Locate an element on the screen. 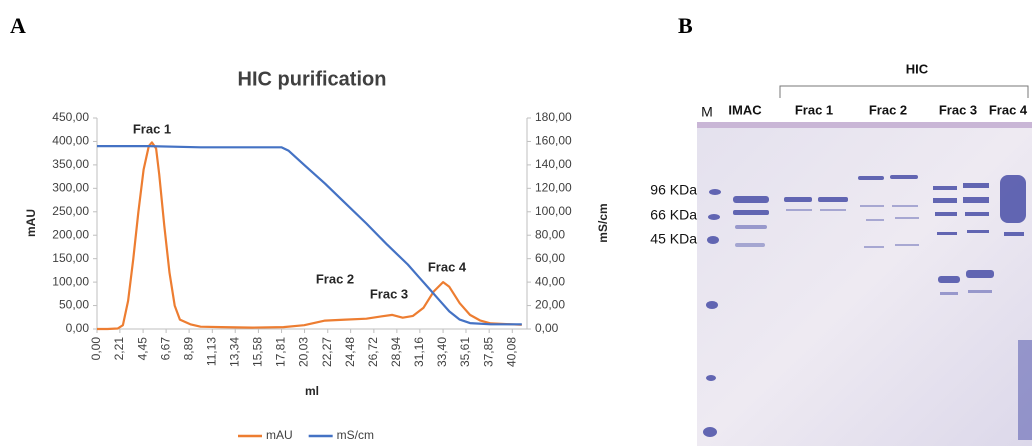 The width and height of the screenshot is (1032, 446). y-tick-label: 50,00 is located at coordinates (74, 305).